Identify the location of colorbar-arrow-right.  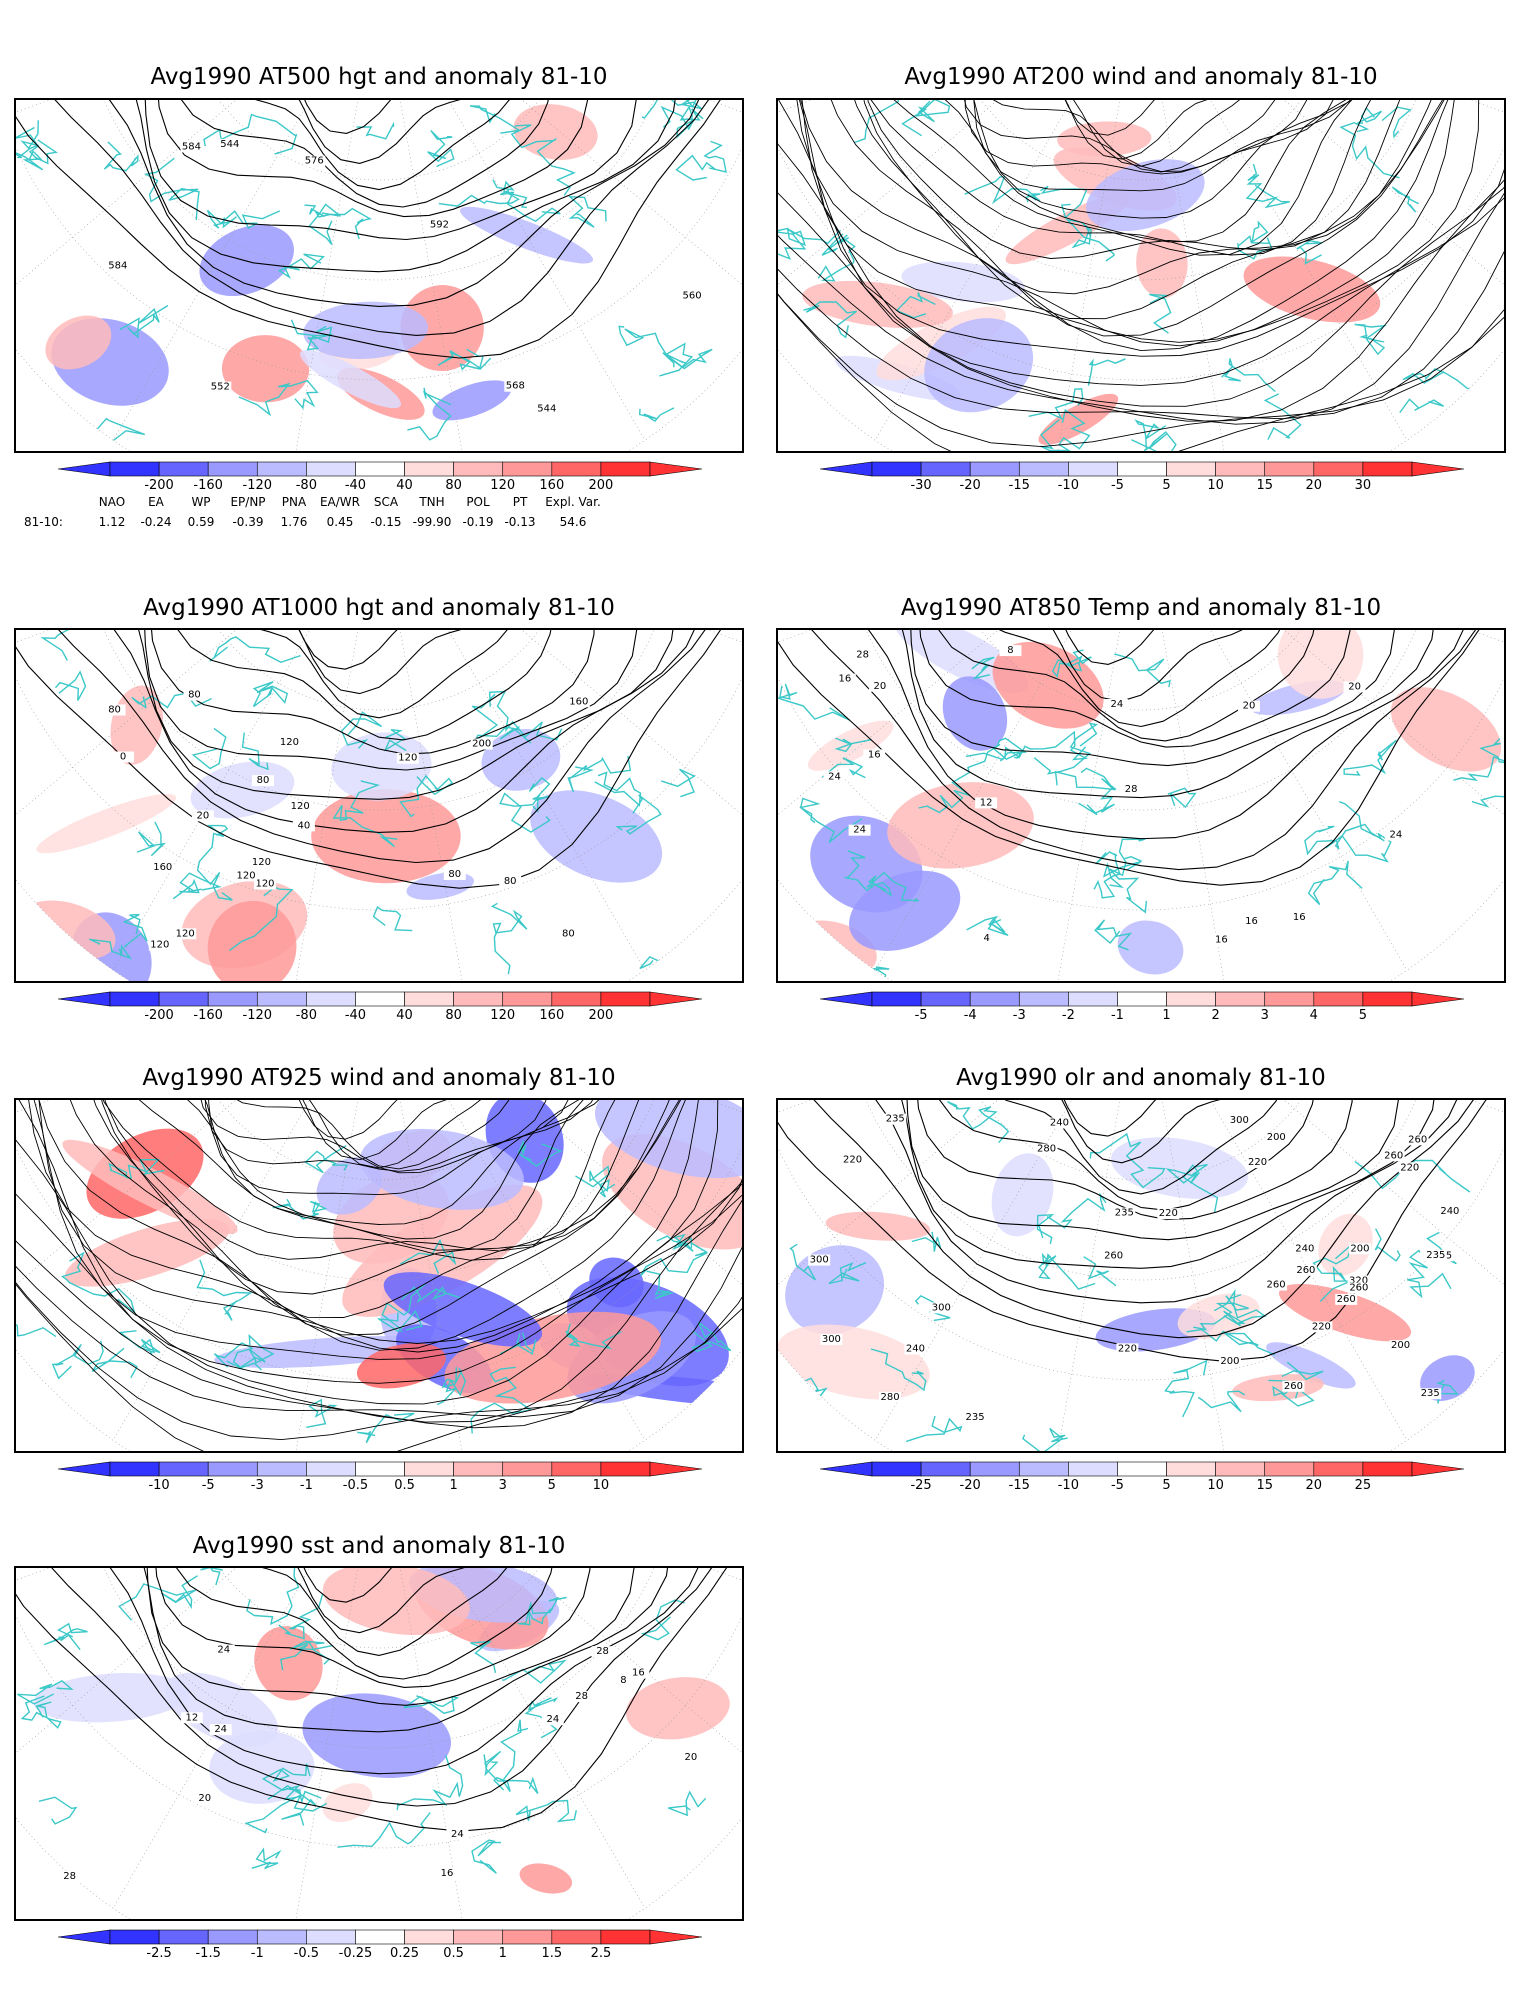
(676, 999).